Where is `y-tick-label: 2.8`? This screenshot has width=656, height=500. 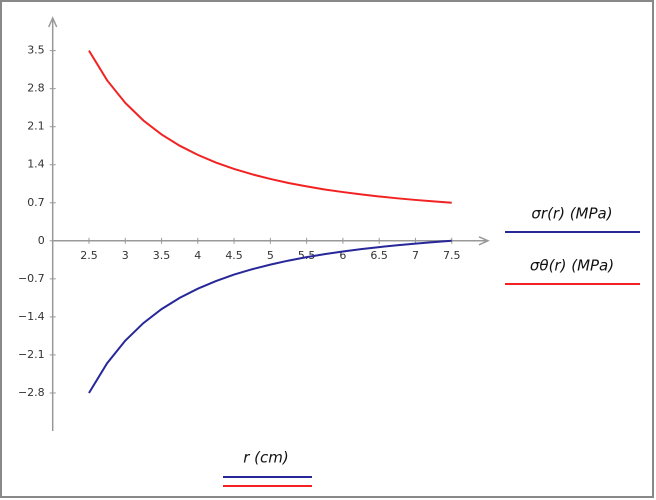 y-tick-label: 2.8 is located at coordinates (36, 88).